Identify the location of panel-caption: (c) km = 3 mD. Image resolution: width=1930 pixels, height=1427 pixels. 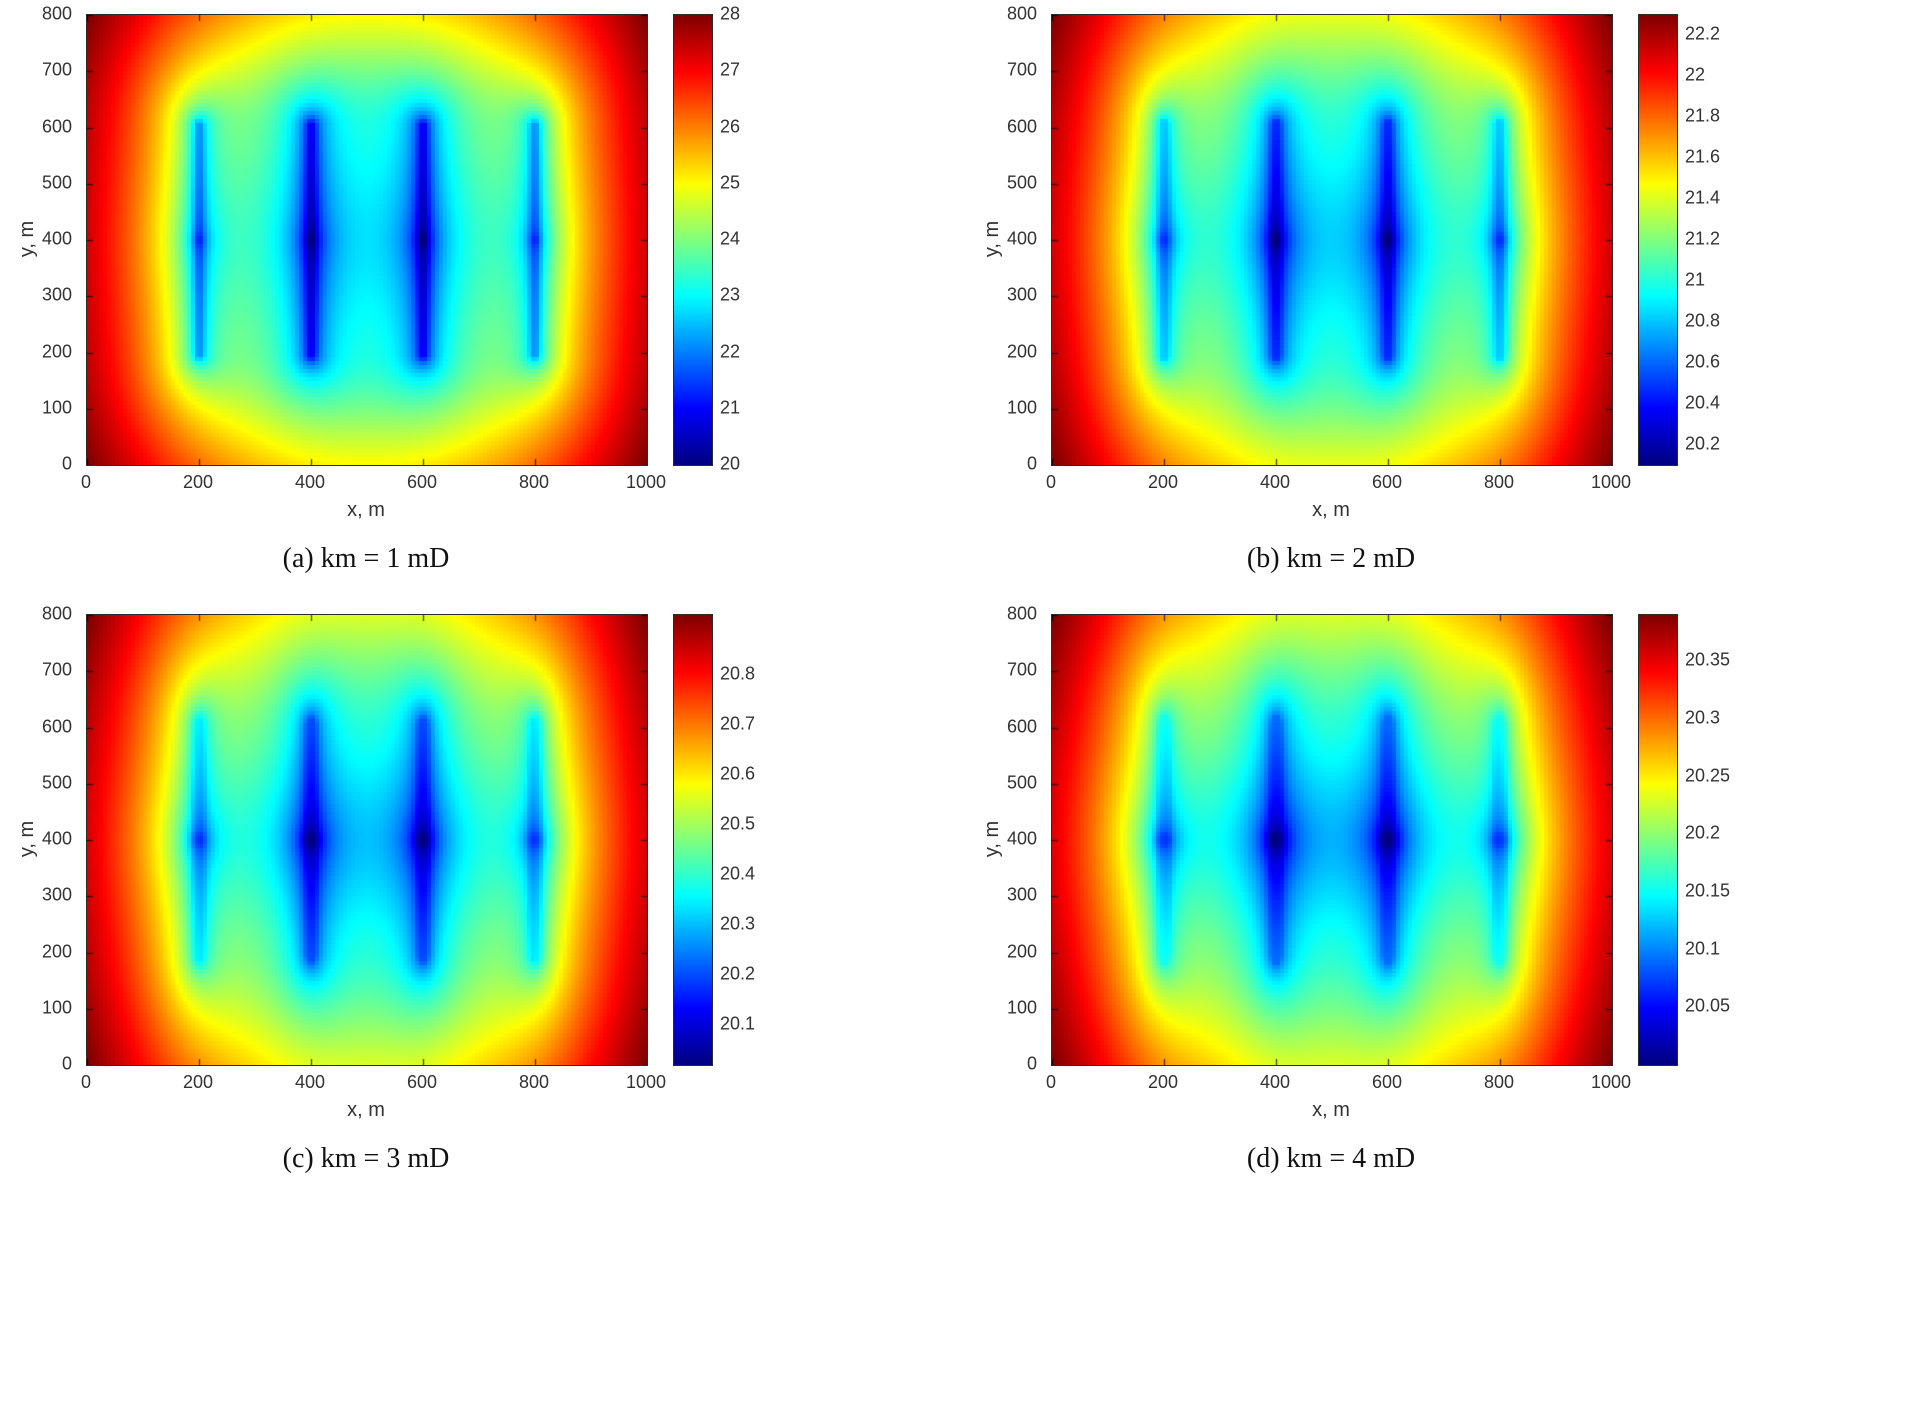
(366, 1158).